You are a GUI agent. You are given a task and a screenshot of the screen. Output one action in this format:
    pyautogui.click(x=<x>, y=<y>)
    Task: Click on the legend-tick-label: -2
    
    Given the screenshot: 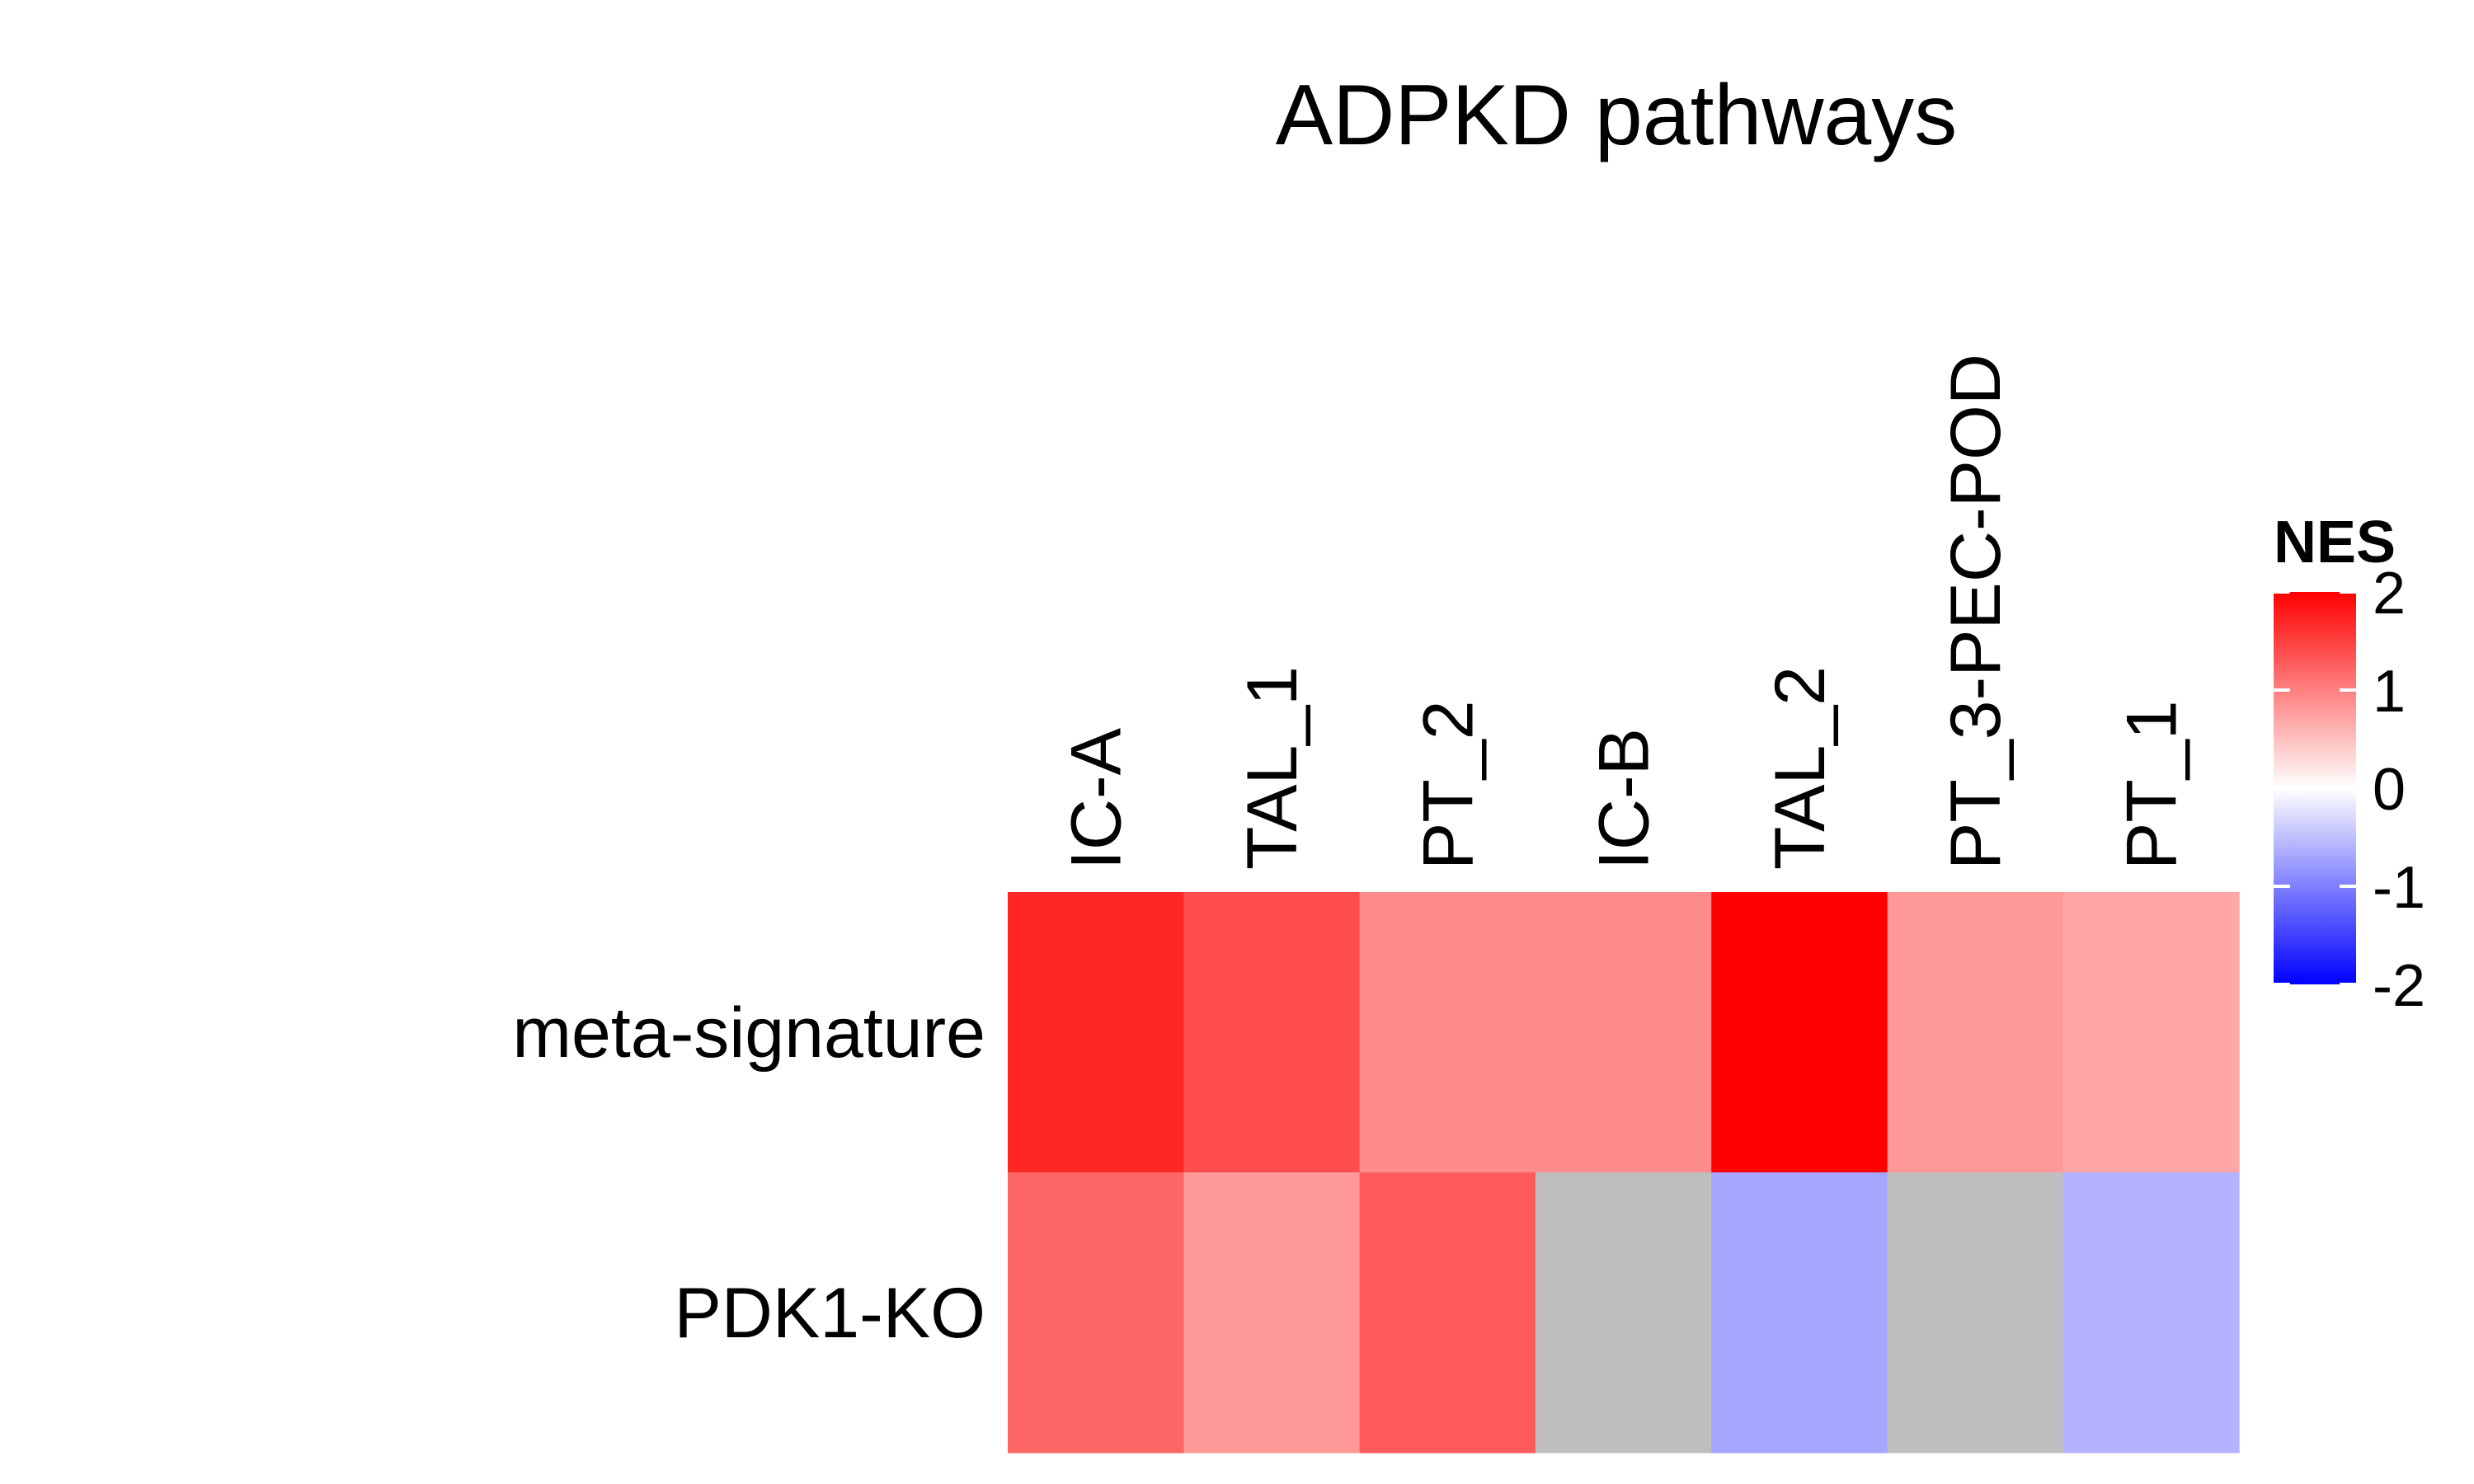 What is the action you would take?
    pyautogui.click(x=2399, y=986)
    